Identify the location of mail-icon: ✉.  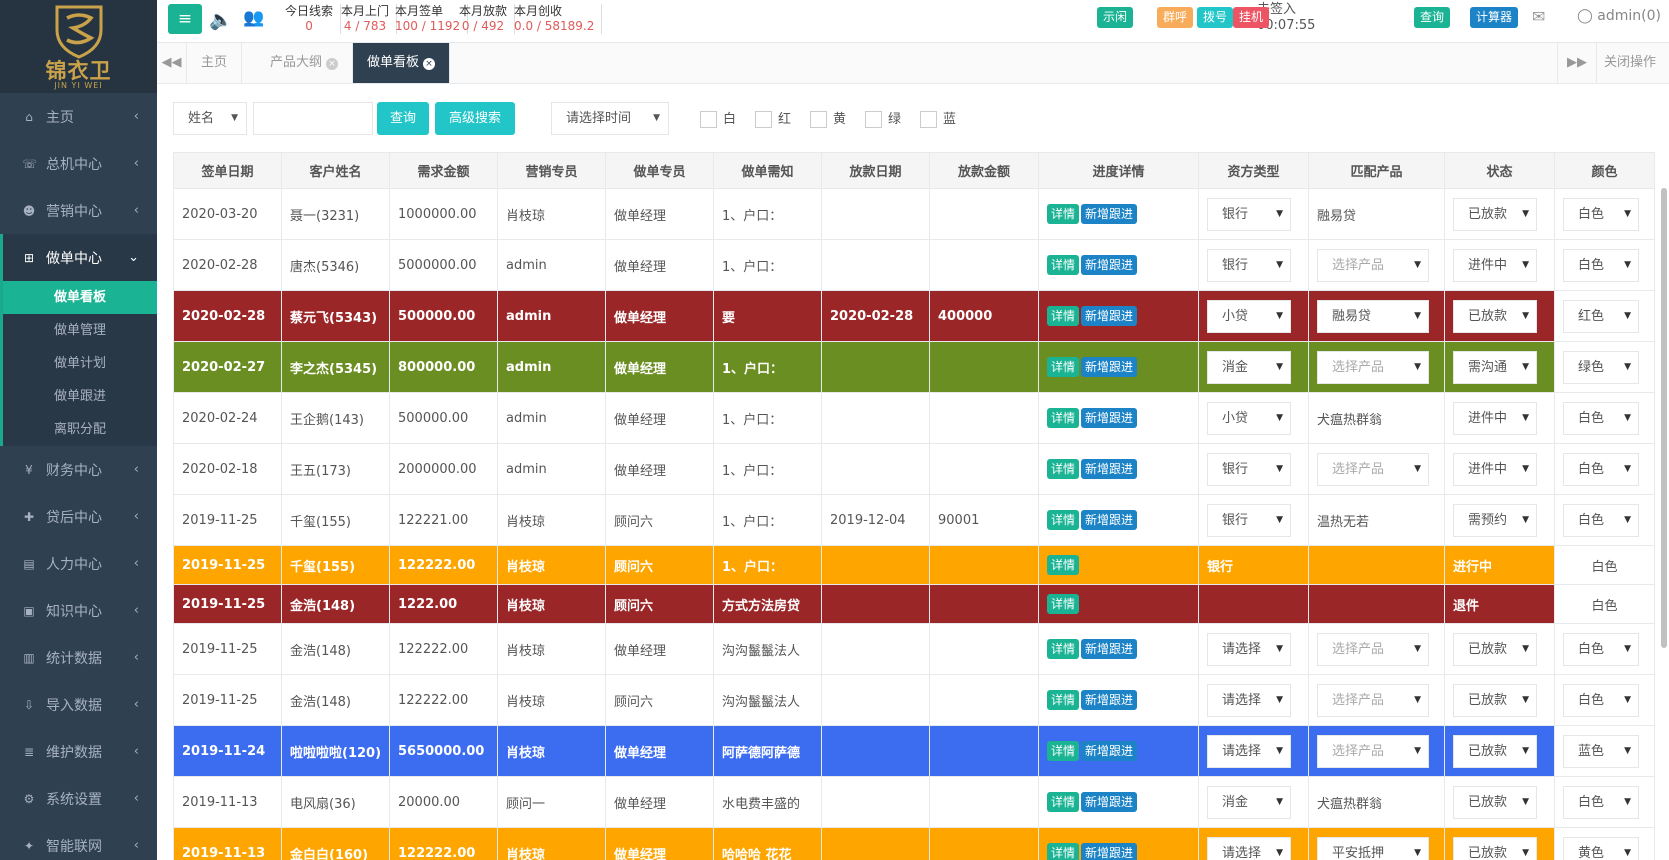
(1539, 16).